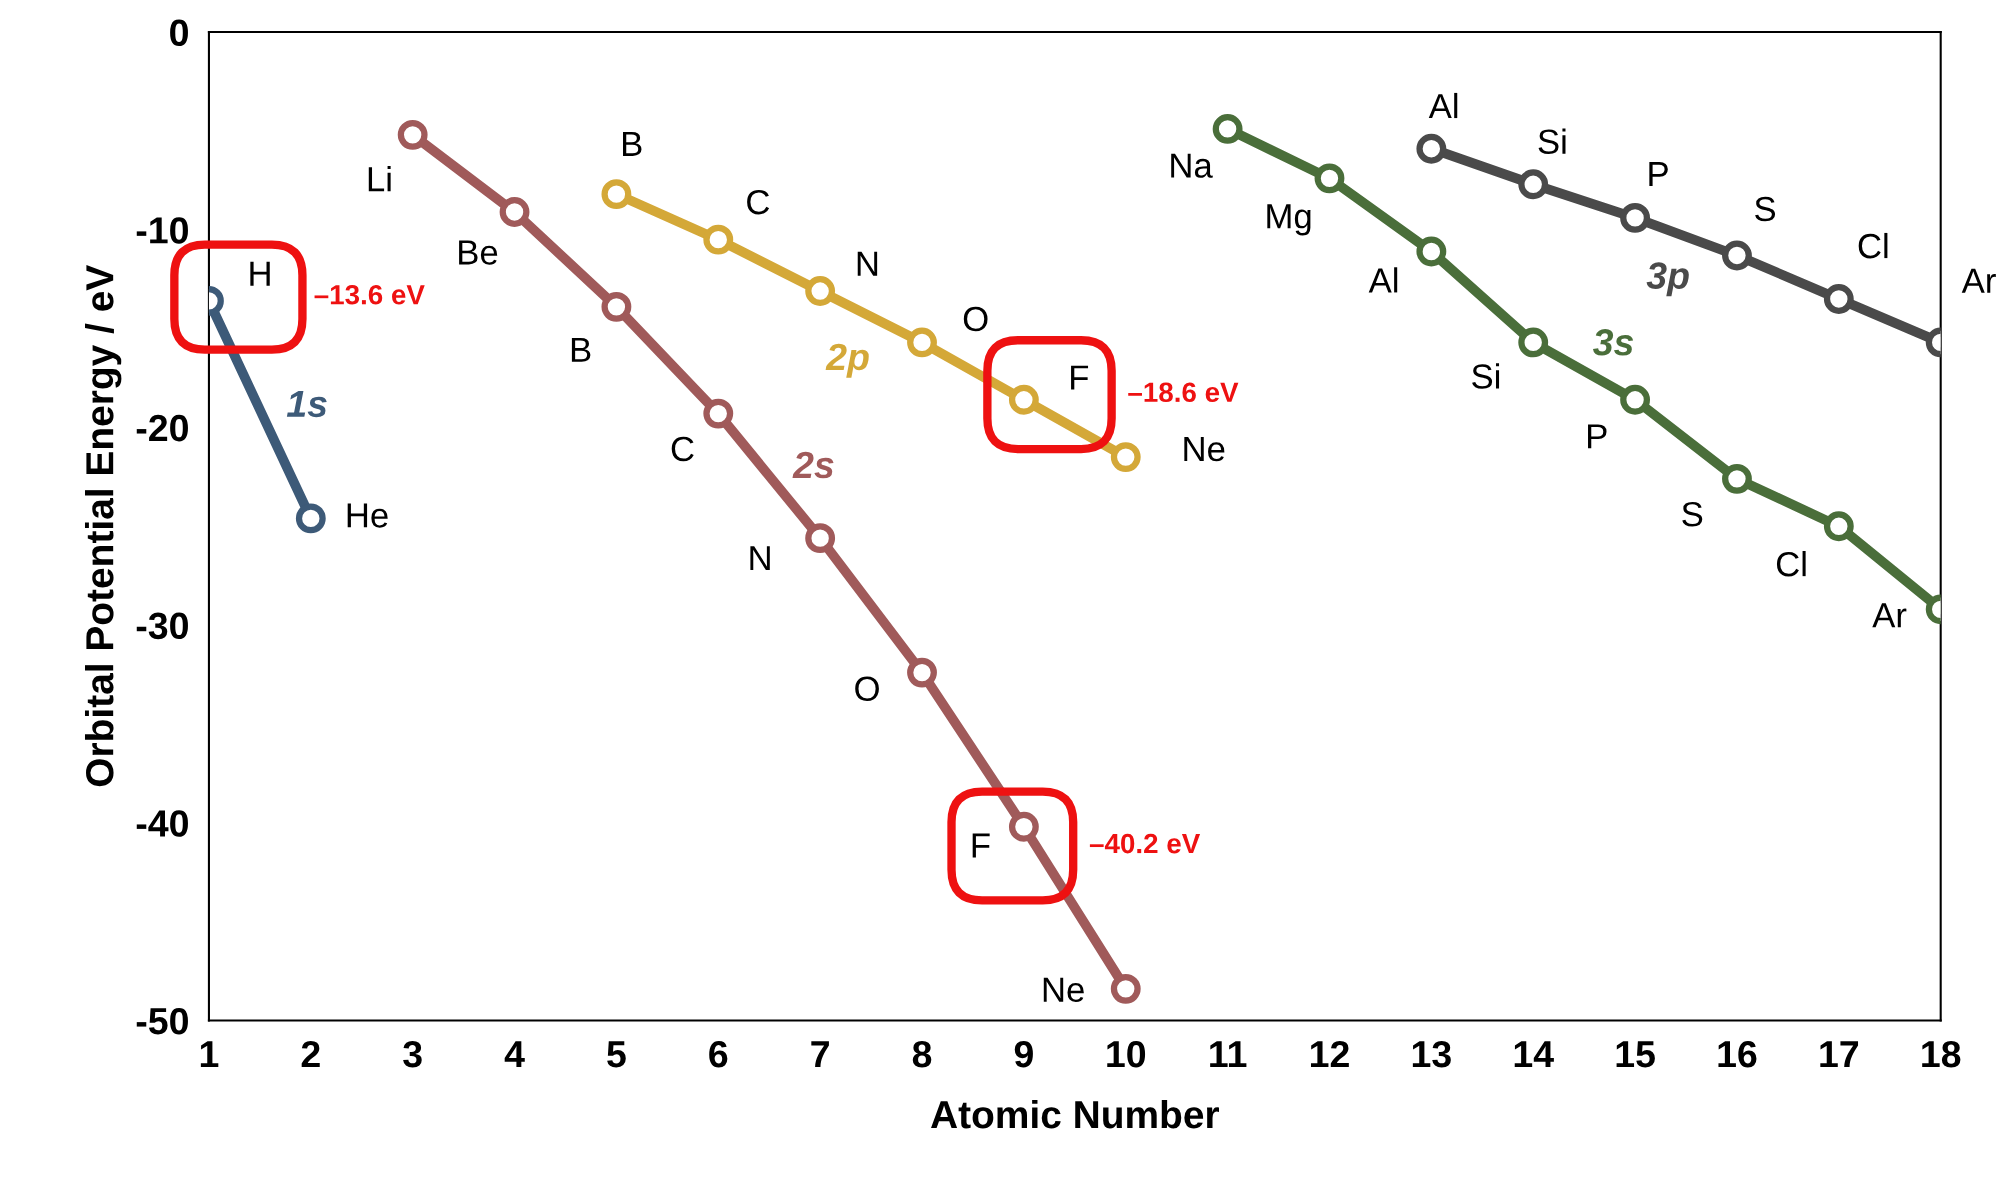 This screenshot has width=2009, height=1188. What do you see at coordinates (179, 33) in the screenshot?
I see `y-tick-label: 0` at bounding box center [179, 33].